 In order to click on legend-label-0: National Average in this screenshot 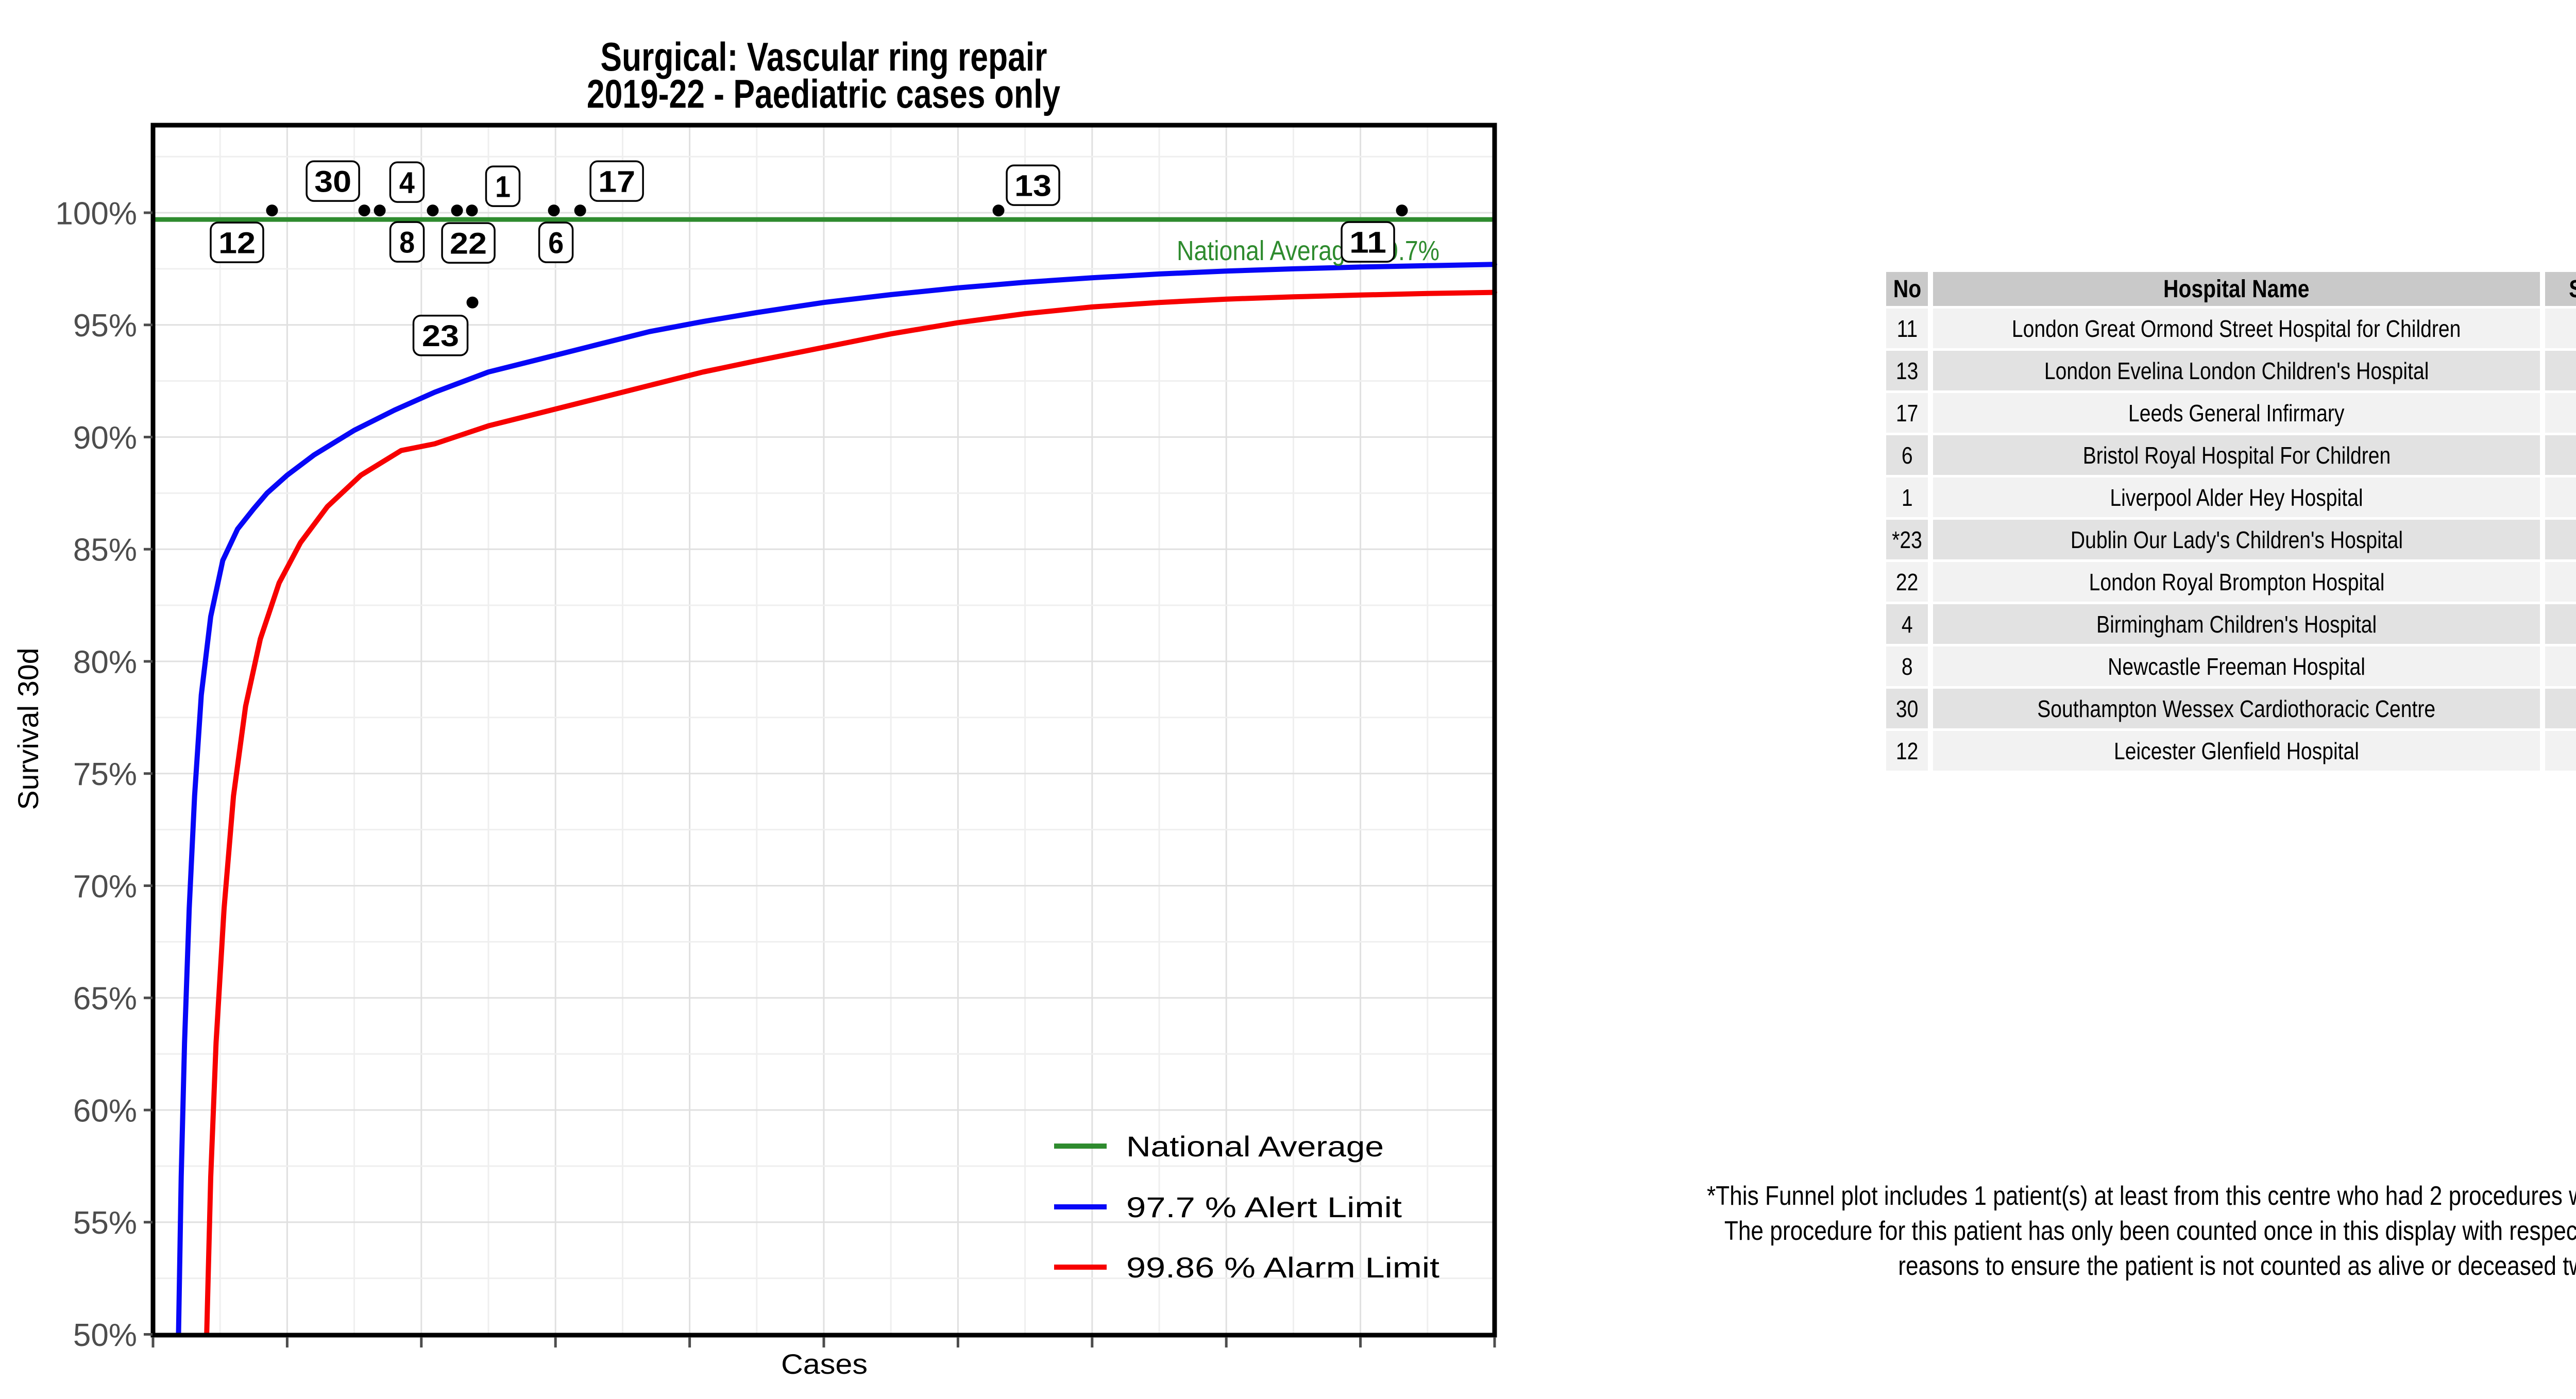, I will do `click(1255, 1146)`.